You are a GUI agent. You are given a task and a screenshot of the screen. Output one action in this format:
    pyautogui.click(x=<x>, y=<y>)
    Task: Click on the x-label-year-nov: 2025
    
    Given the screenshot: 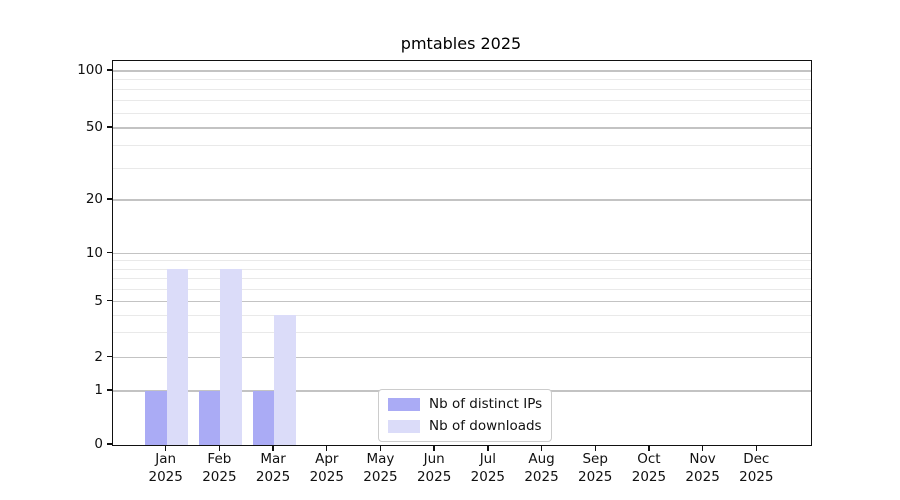 What is the action you would take?
    pyautogui.click(x=702, y=476)
    